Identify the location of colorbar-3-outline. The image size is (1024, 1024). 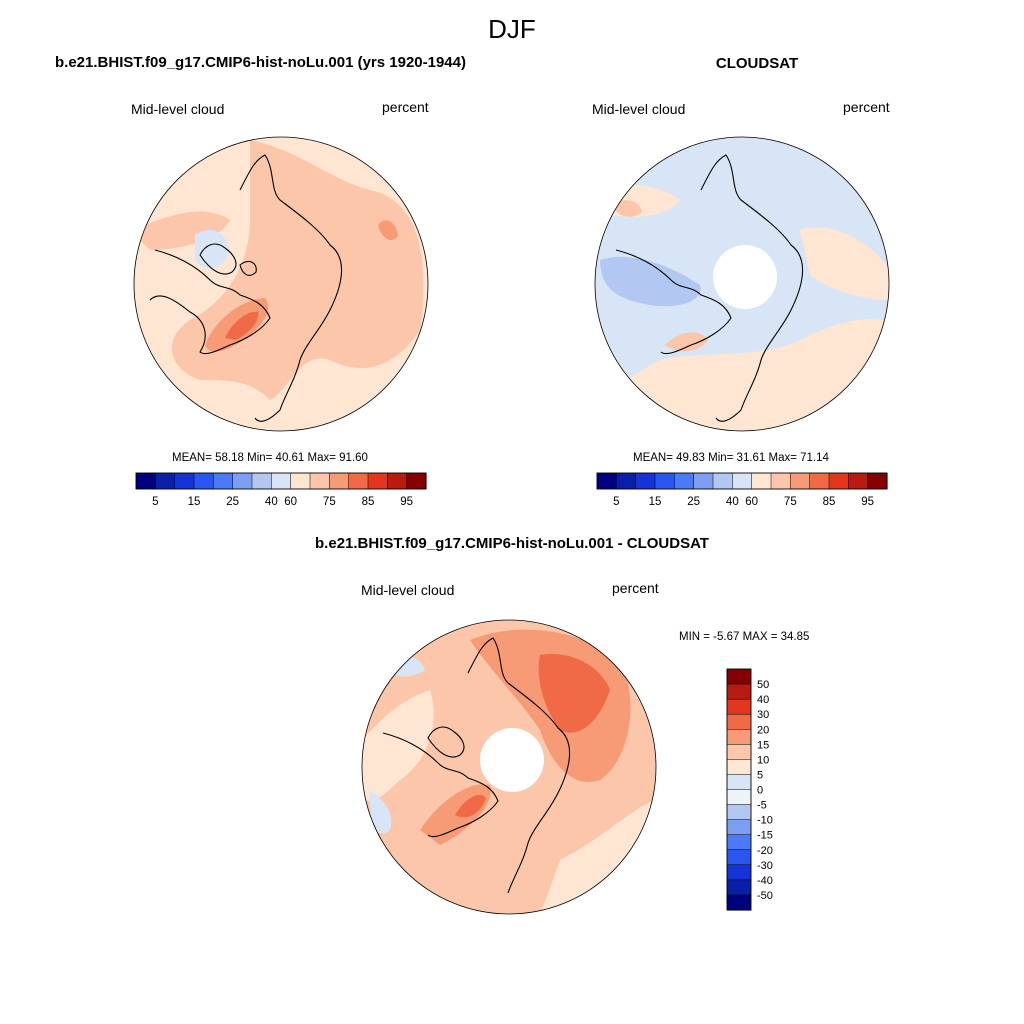
(739, 789).